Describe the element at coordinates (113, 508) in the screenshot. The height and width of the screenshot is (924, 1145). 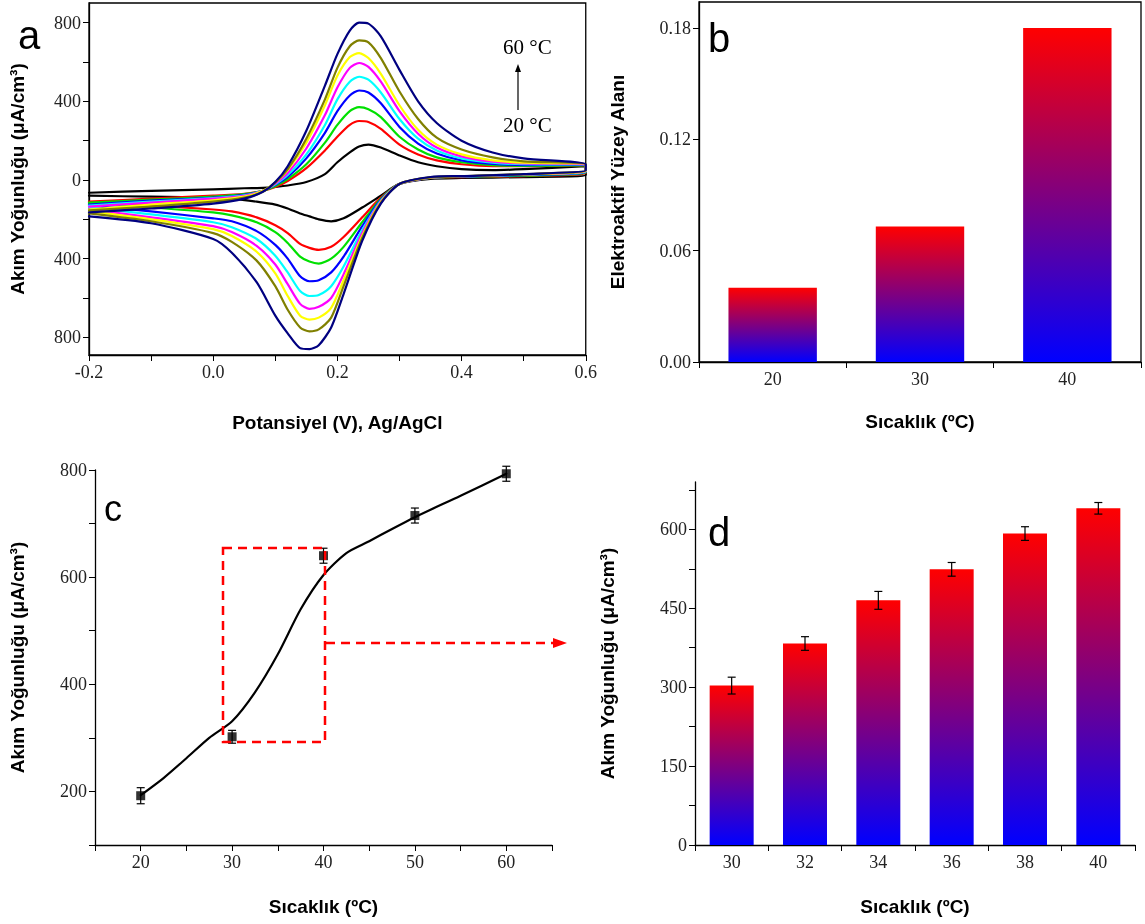
I see `annotation: c` at that location.